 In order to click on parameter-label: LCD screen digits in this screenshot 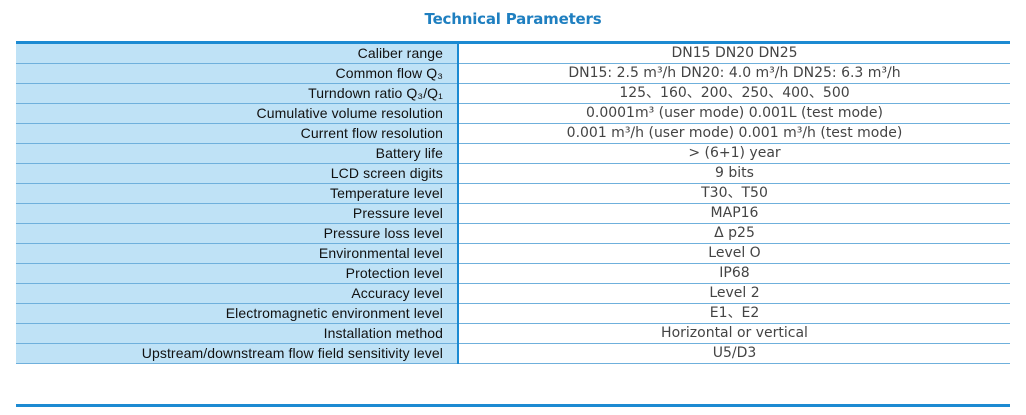, I will do `click(237, 173)`.